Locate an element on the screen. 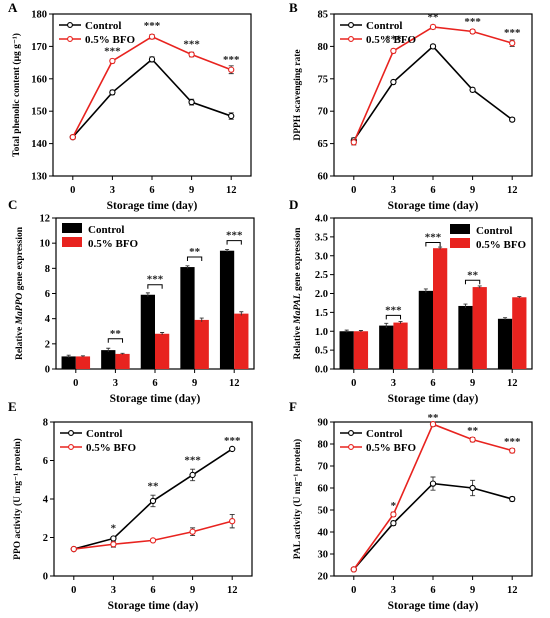 This screenshot has width=550, height=618. y-tick-label: 40 is located at coordinates (323, 533).